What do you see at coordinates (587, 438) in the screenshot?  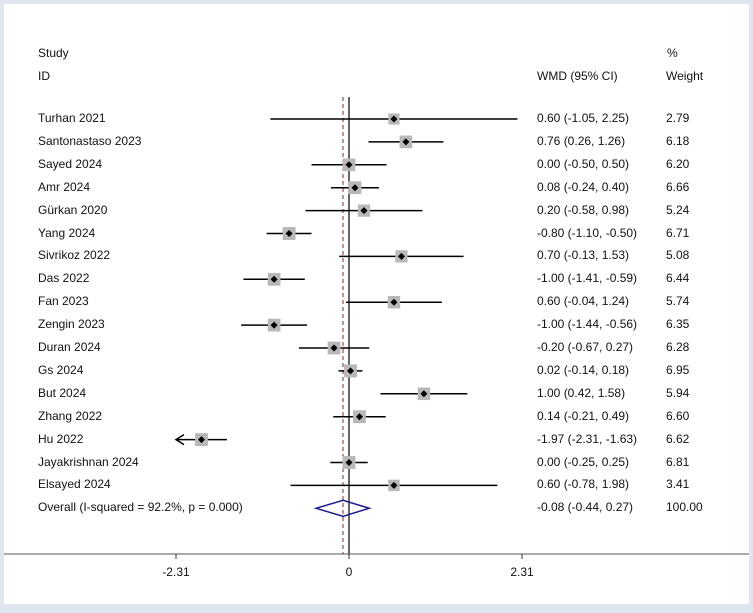 I see `effect-ci-value: -1.97 (-2.31, -1.63)` at bounding box center [587, 438].